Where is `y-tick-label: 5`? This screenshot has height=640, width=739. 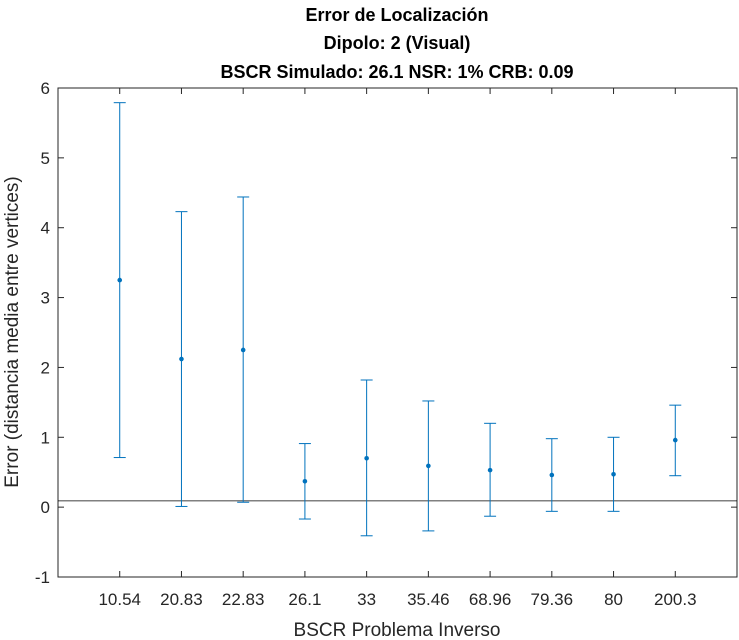 y-tick-label: 5 is located at coordinates (45, 158).